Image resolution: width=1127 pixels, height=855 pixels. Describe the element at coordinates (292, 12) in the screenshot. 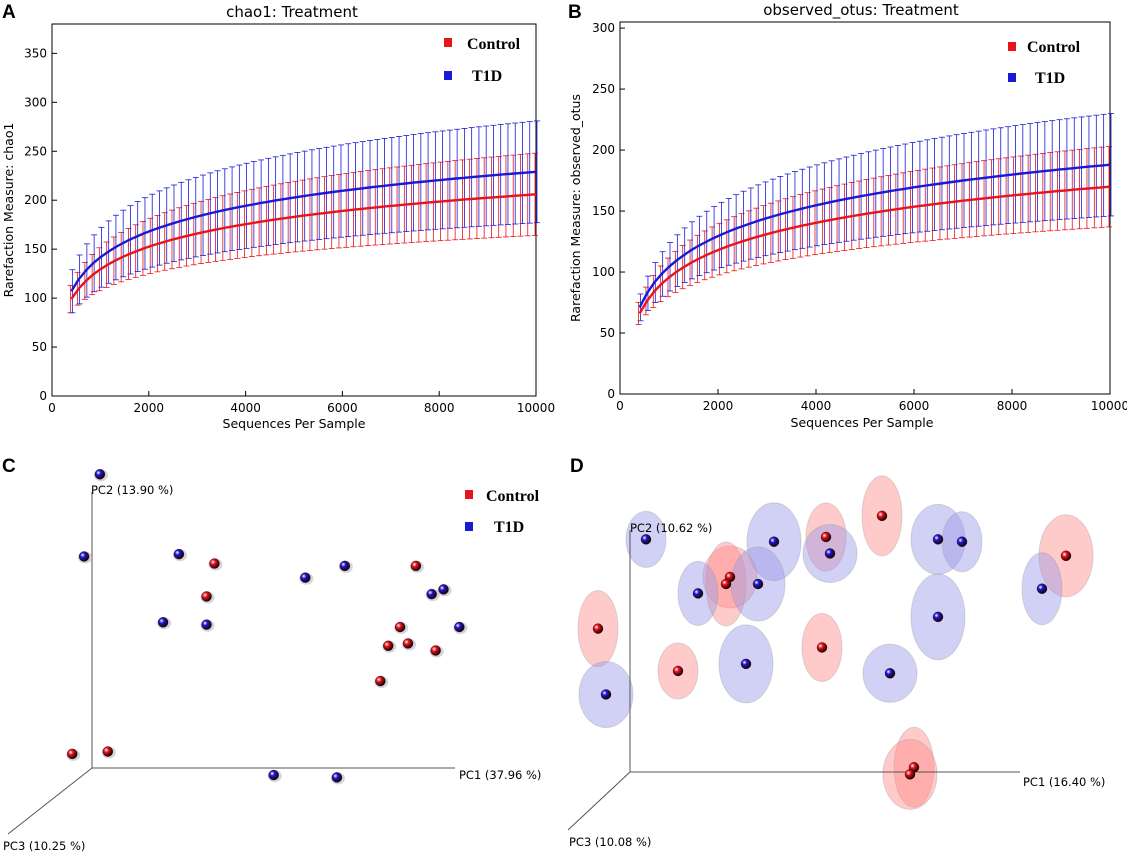

I see `chart-title: chao1: Treatment` at that location.